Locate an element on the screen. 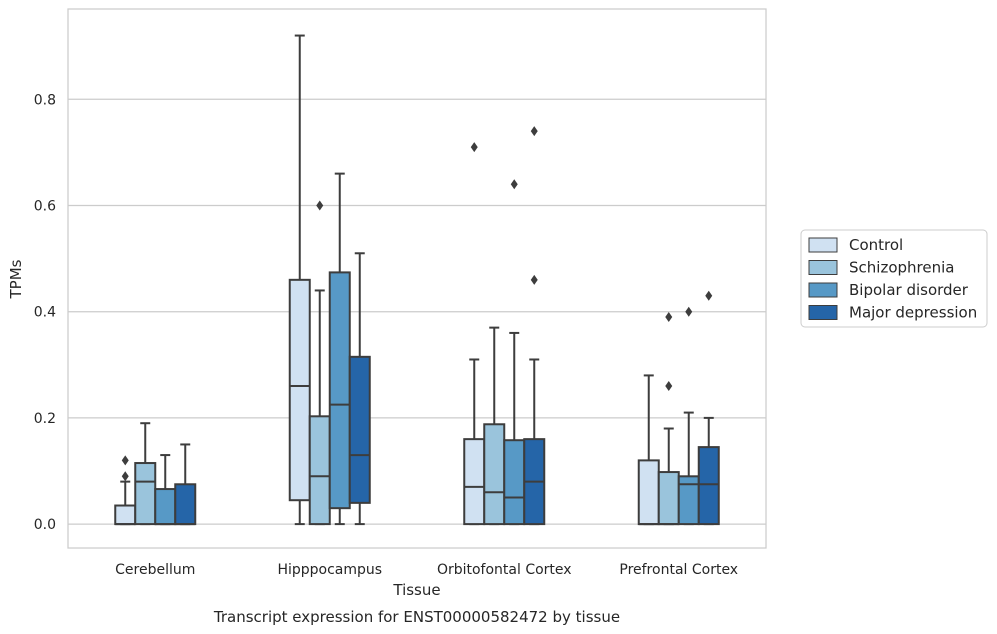  x-tick-label: Prefrontal Cortex is located at coordinates (678, 570).